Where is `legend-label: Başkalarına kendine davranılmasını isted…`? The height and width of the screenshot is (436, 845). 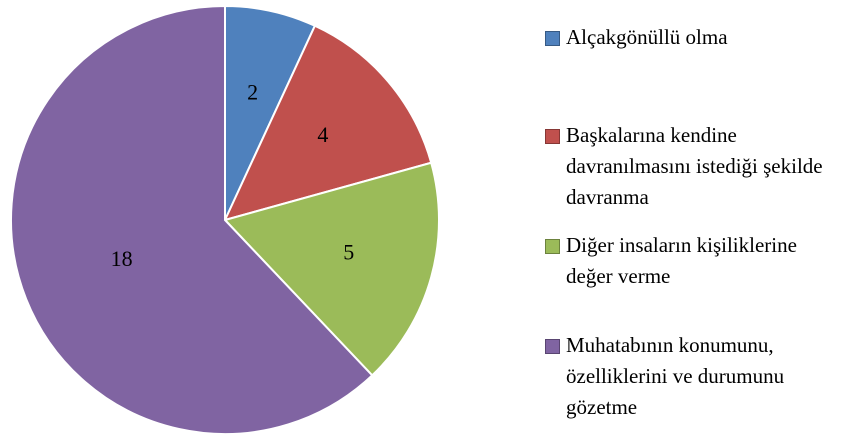 legend-label: Başkalarına kendine davranılmasını isted… is located at coordinates (694, 166).